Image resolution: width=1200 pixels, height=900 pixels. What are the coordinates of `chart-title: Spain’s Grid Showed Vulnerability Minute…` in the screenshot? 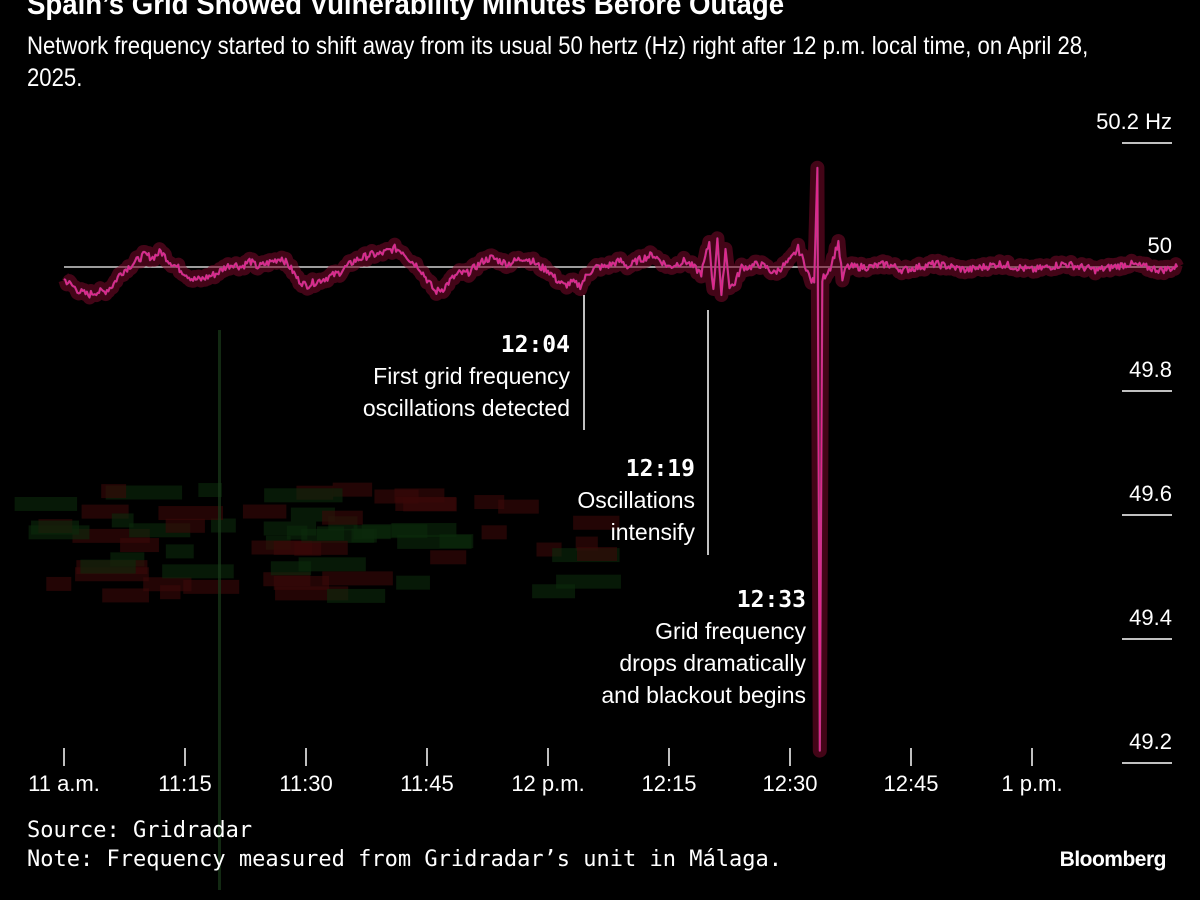 It's located at (406, 10).